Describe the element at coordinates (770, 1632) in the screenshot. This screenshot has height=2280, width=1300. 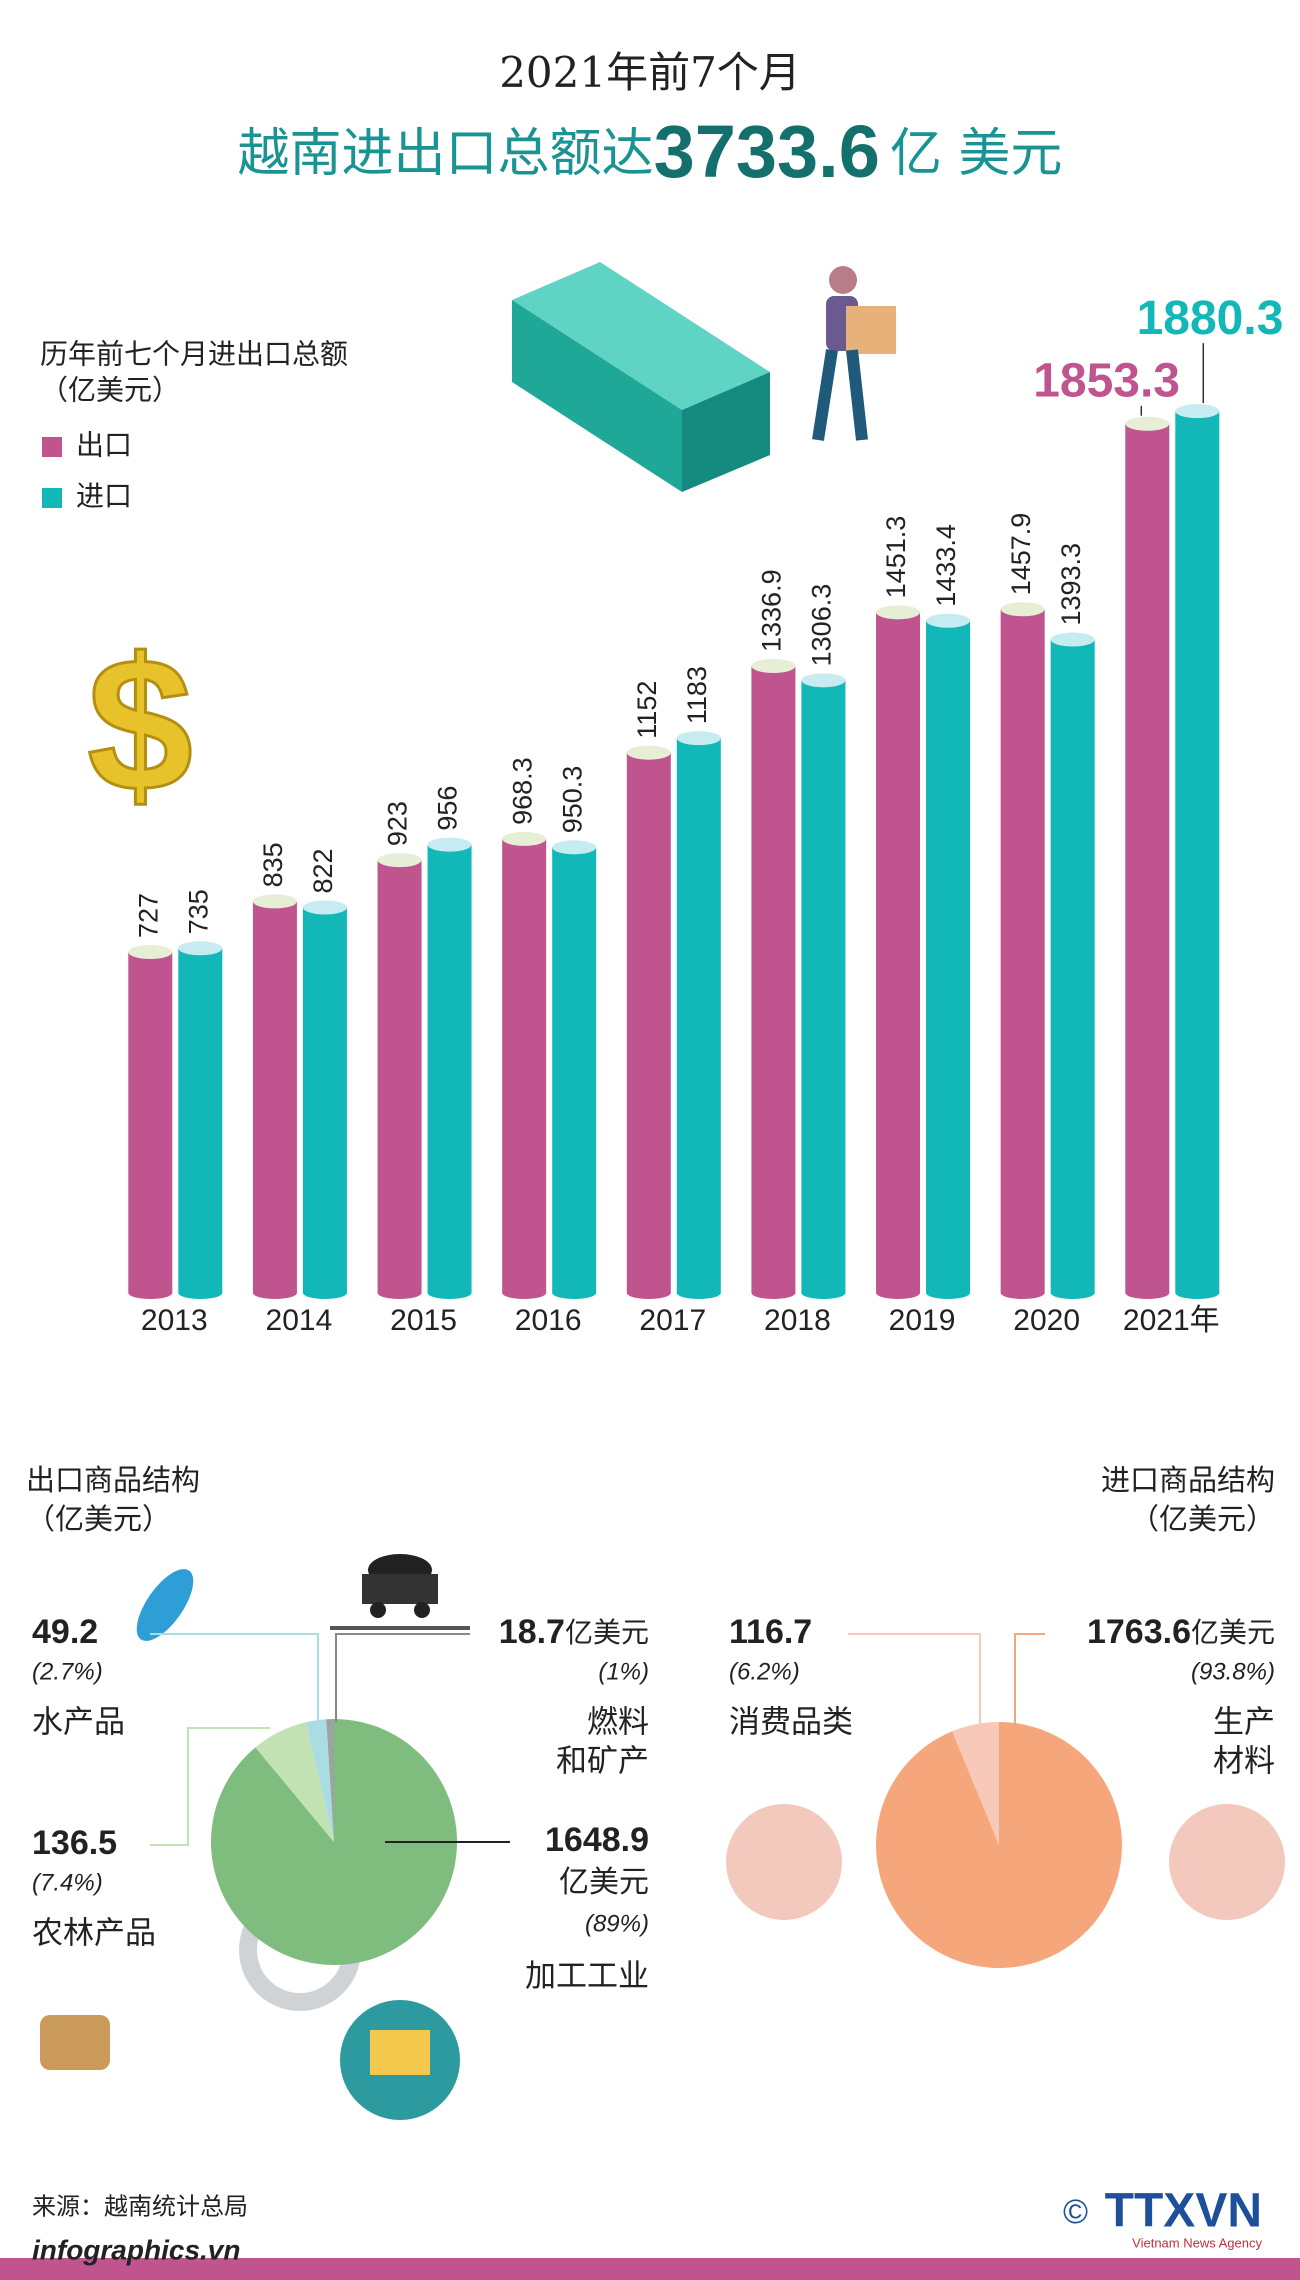
I see `value: 116.7` at that location.